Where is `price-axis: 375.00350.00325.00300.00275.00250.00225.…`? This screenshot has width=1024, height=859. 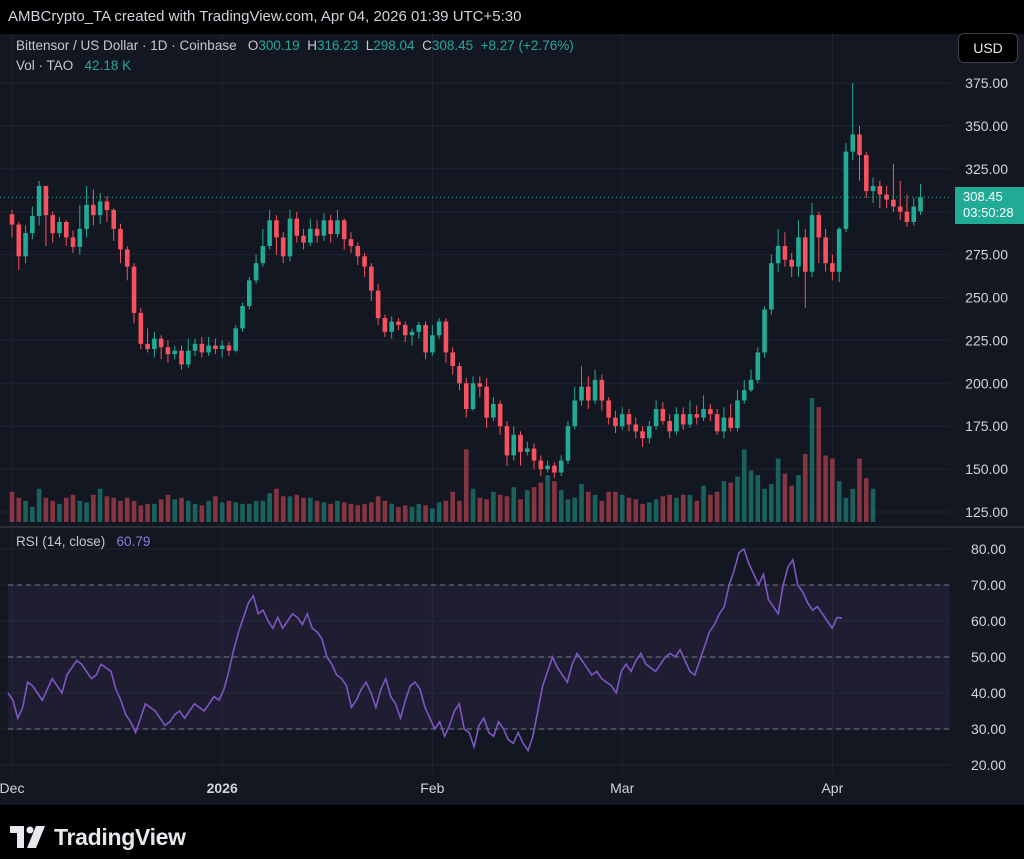
price-axis: 375.00350.00325.00300.00275.00250.00225.… is located at coordinates (986, 297).